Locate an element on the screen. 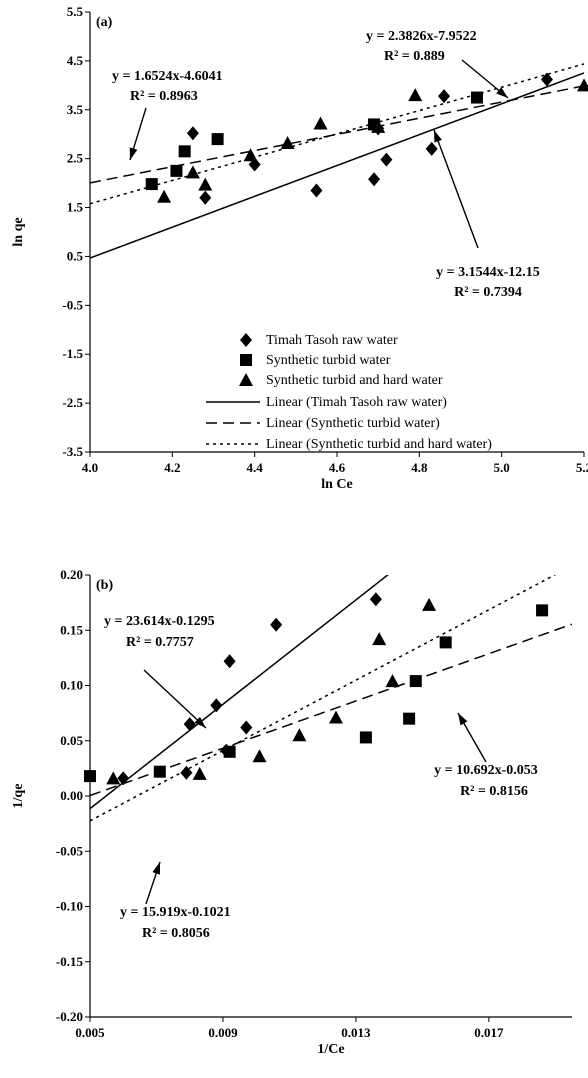  y-tick-label: 0.15 is located at coordinates (71, 629).